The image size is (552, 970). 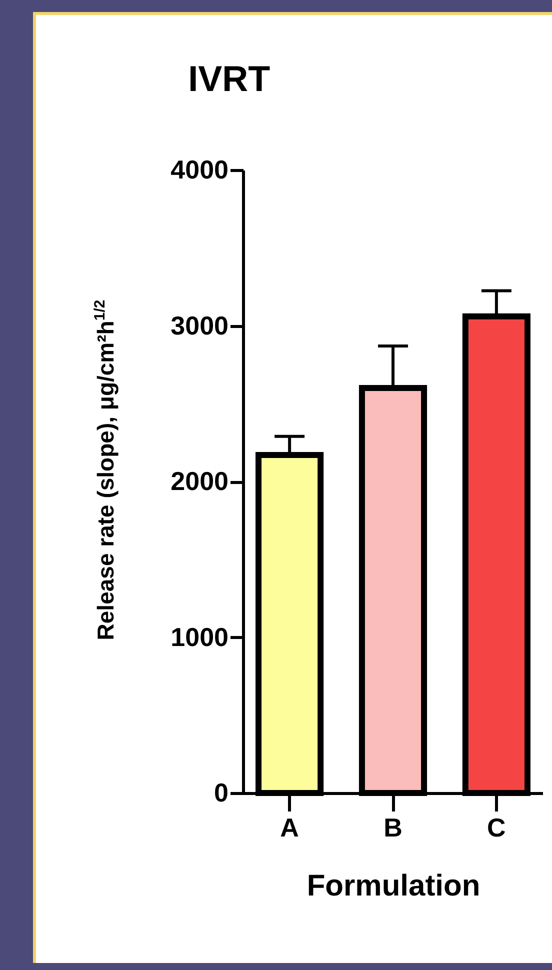 I want to click on y-tick-label: 4000, so click(x=199, y=169).